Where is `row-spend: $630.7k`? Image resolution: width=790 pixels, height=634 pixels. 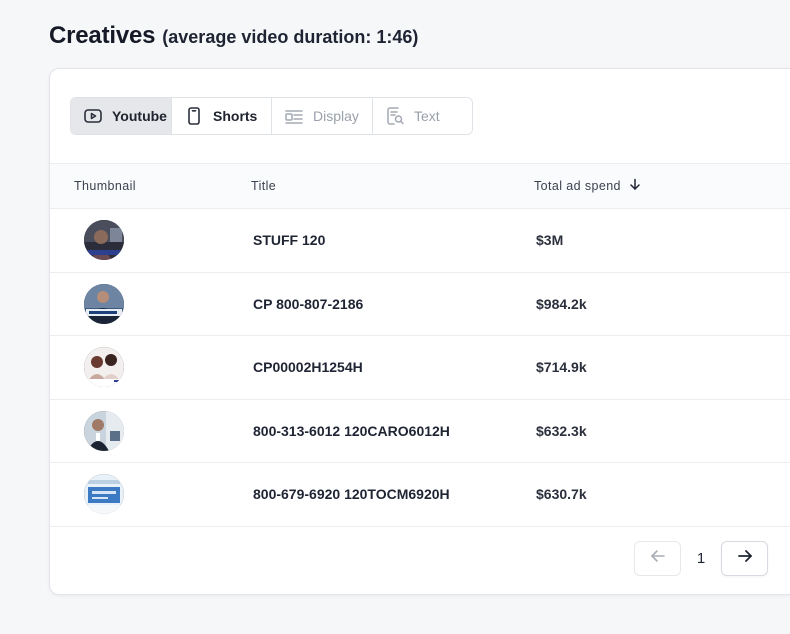 row-spend: $630.7k is located at coordinates (561, 494).